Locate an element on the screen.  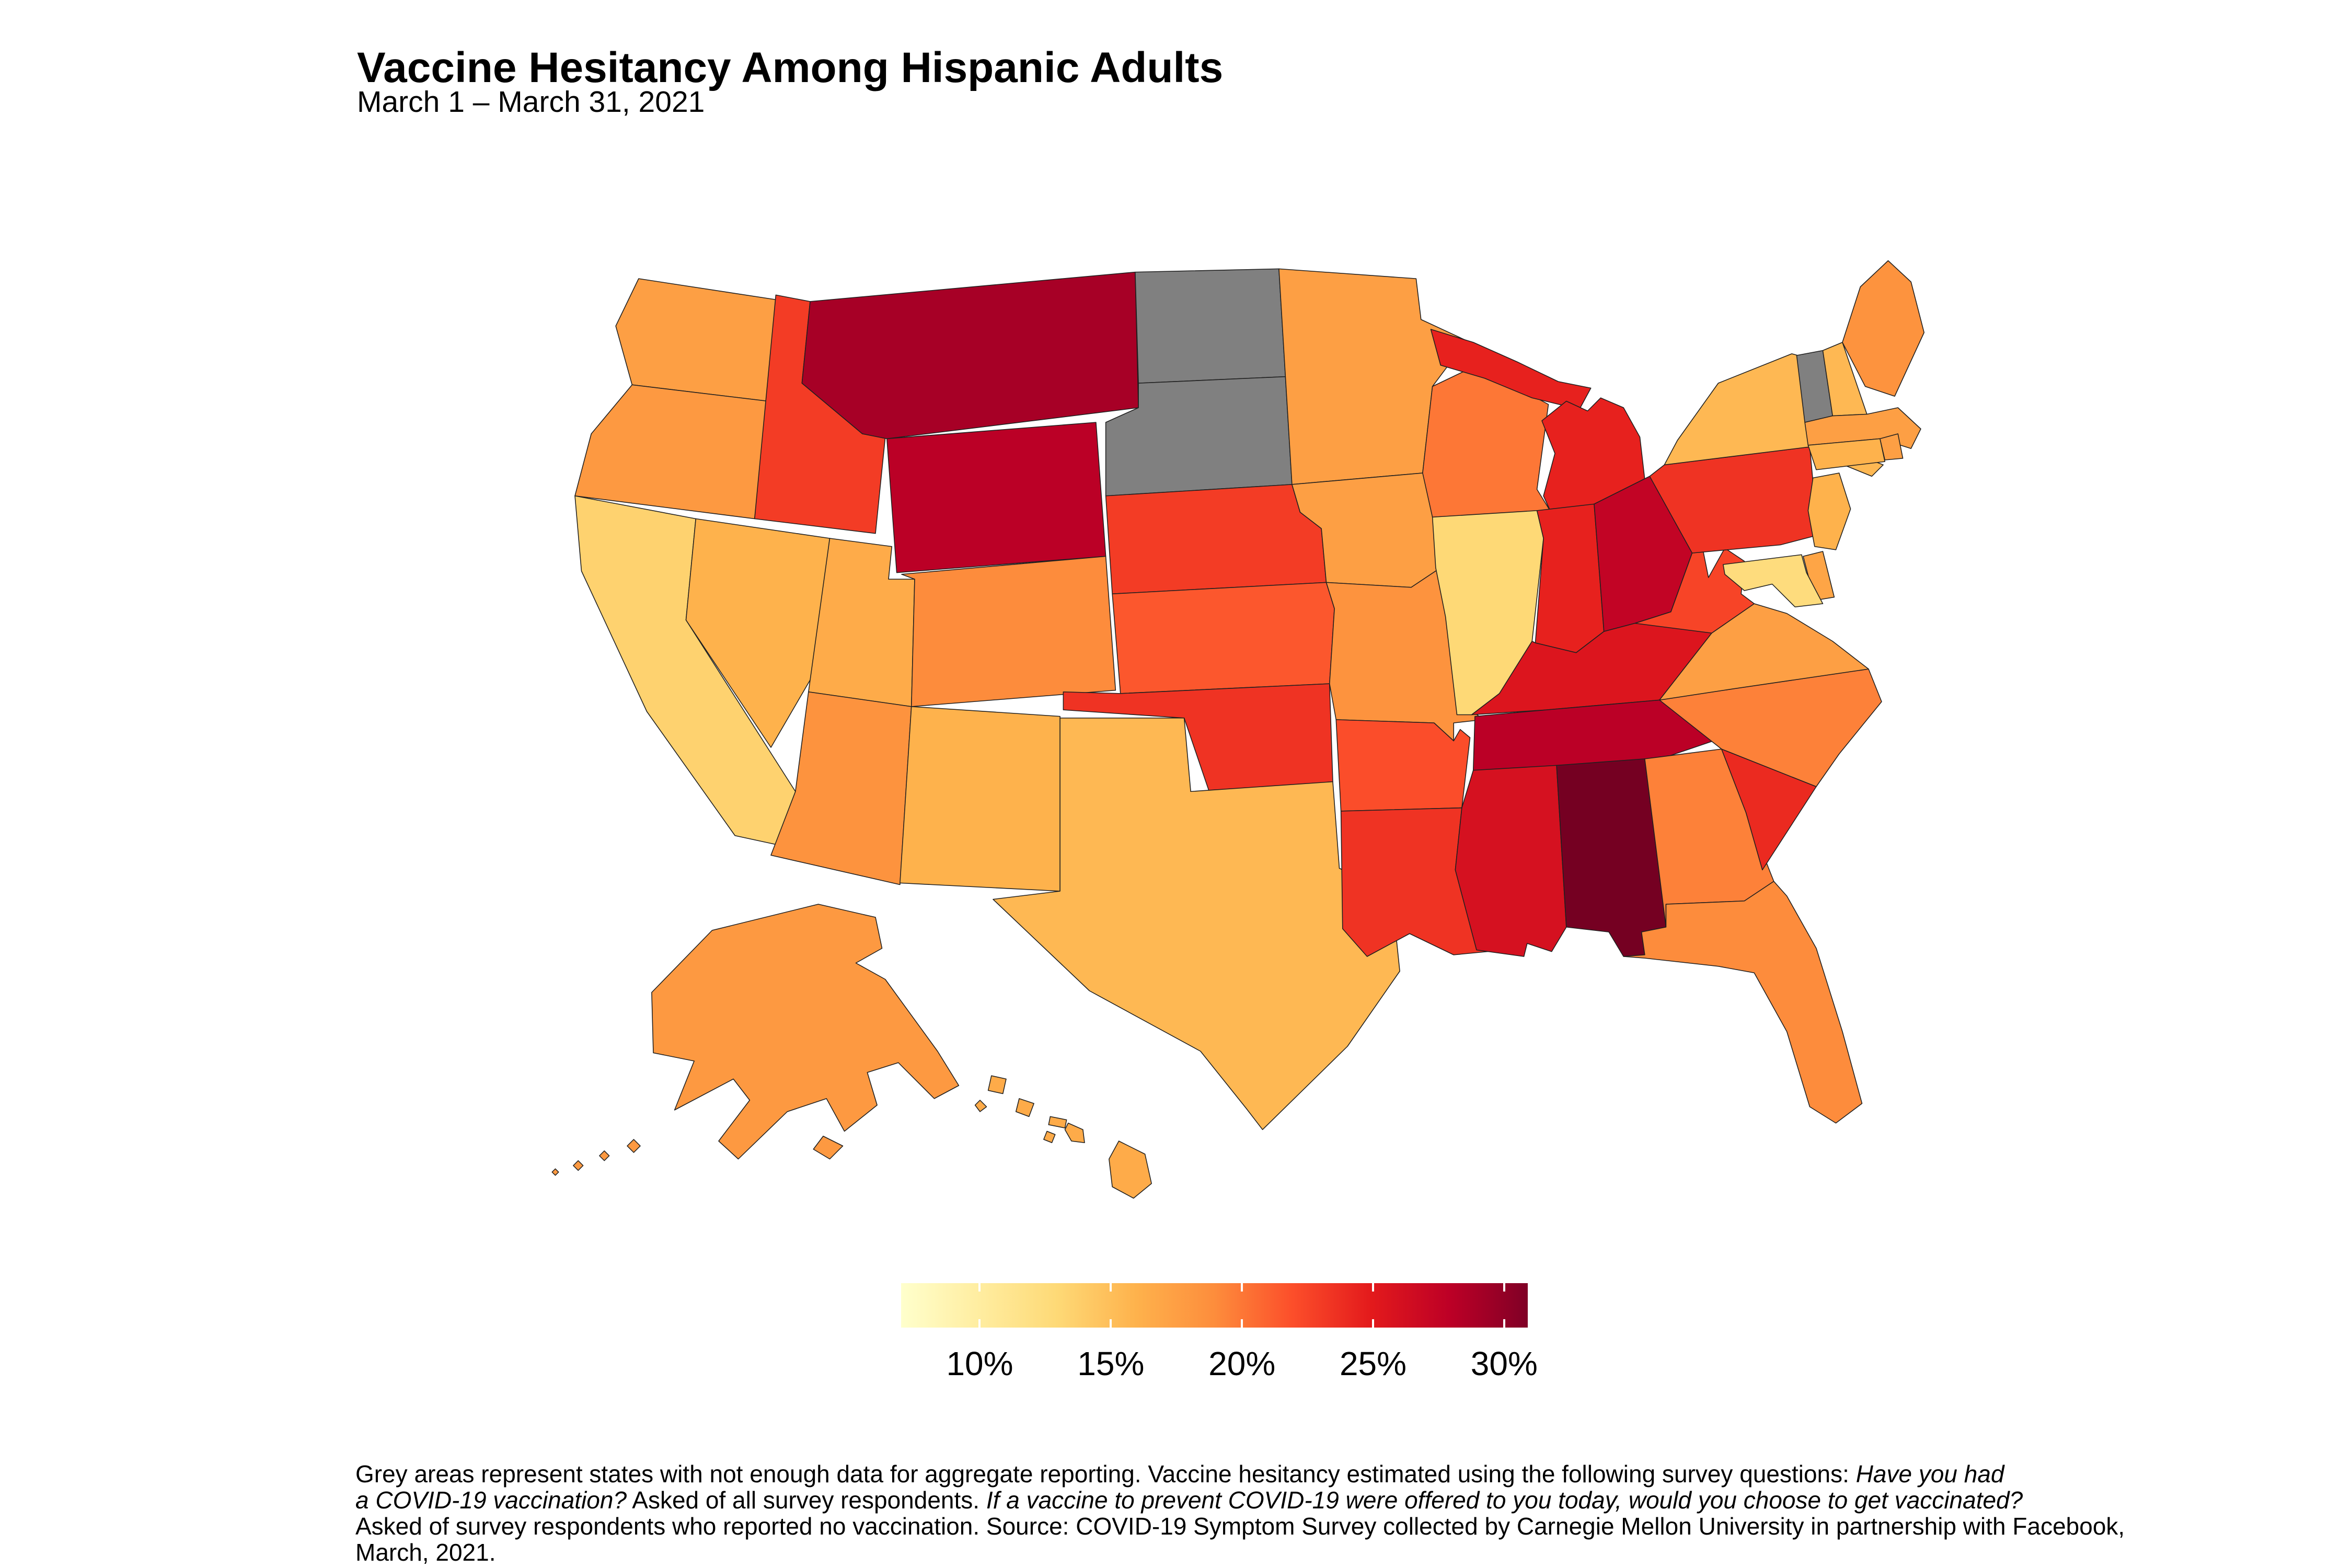
chart-title: Vaccine Hesitancy Among Hispanic Adults is located at coordinates (790, 67).